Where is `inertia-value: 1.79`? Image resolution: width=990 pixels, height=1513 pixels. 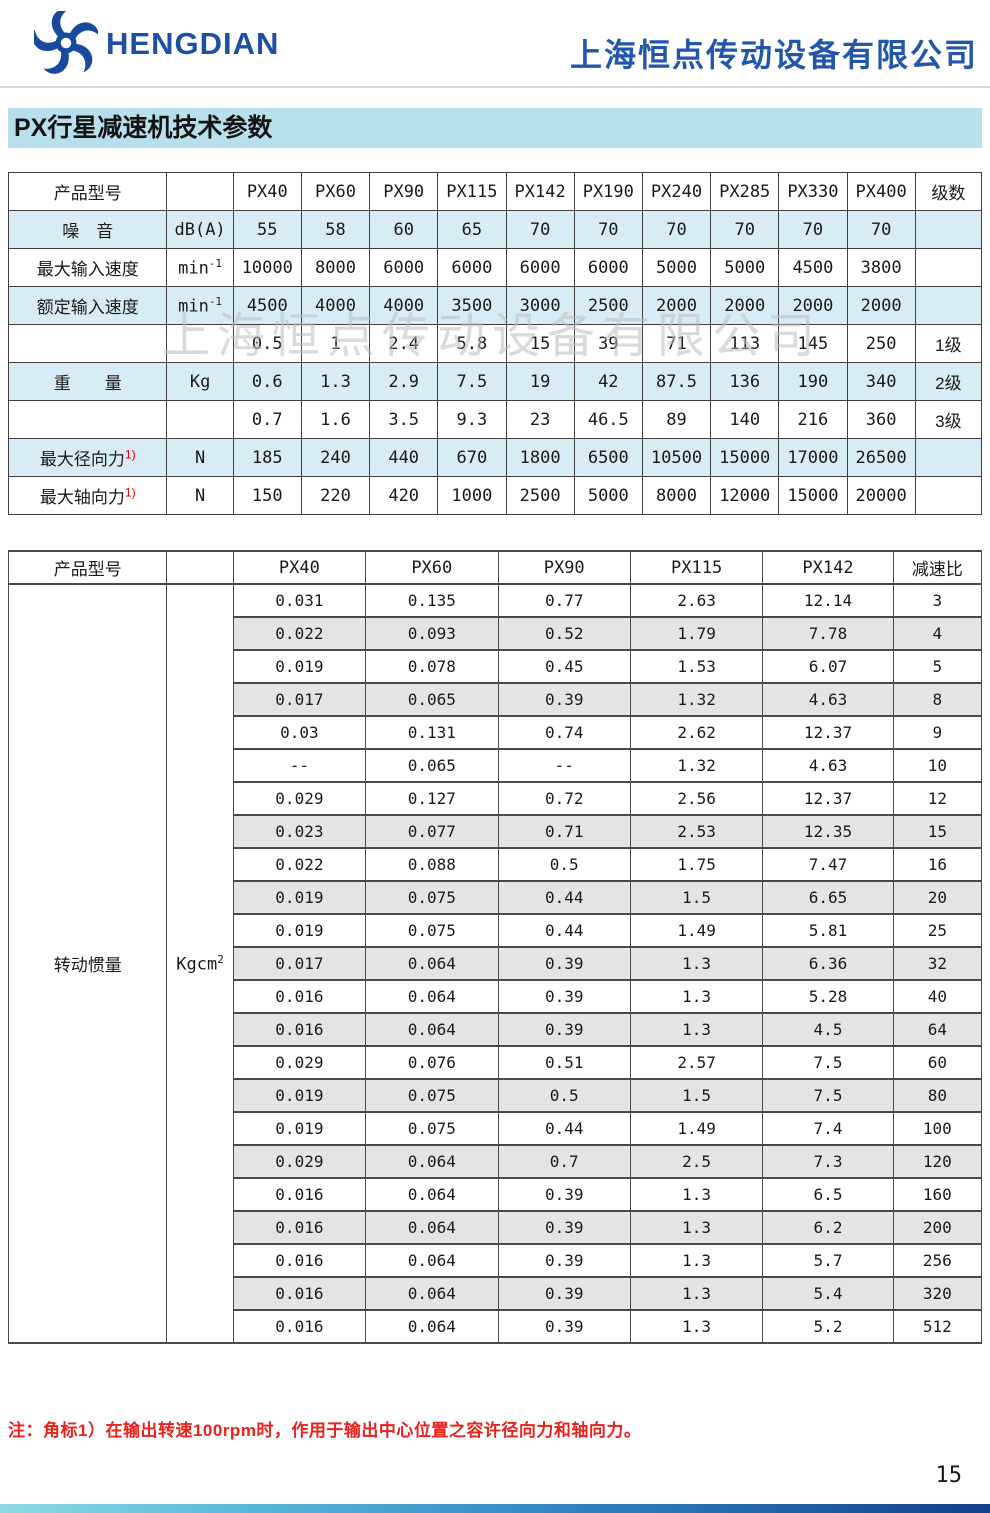
inertia-value: 1.79 is located at coordinates (696, 633).